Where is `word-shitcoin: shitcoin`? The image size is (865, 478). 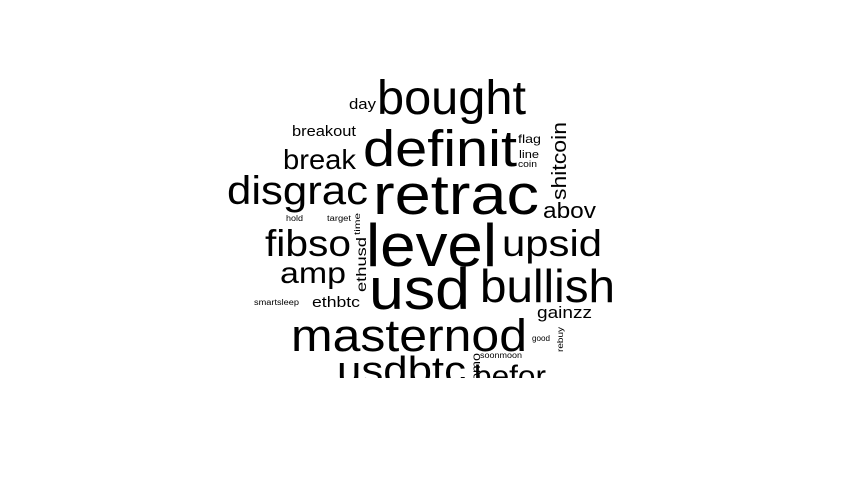
word-shitcoin: shitcoin is located at coordinates (560, 161).